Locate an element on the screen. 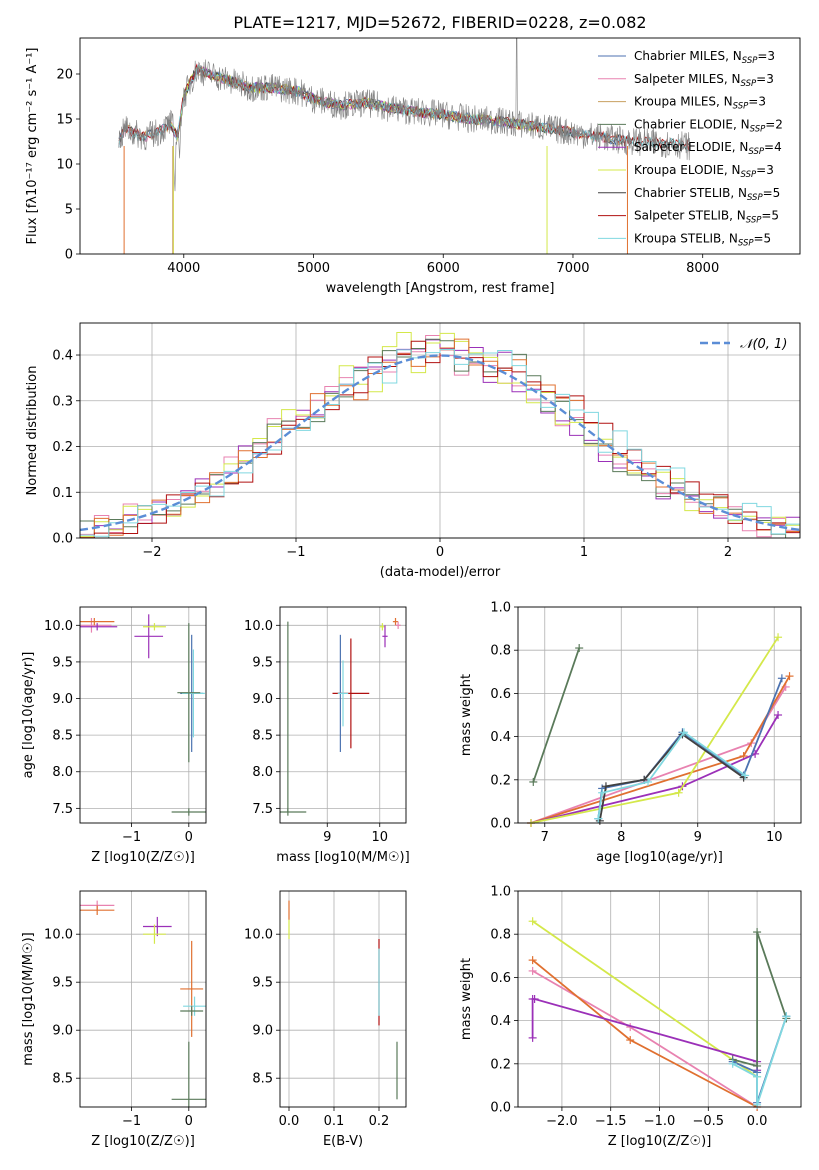 This screenshot has height=1170, width=819. y-tick-label: 5 is located at coordinates (69, 210).